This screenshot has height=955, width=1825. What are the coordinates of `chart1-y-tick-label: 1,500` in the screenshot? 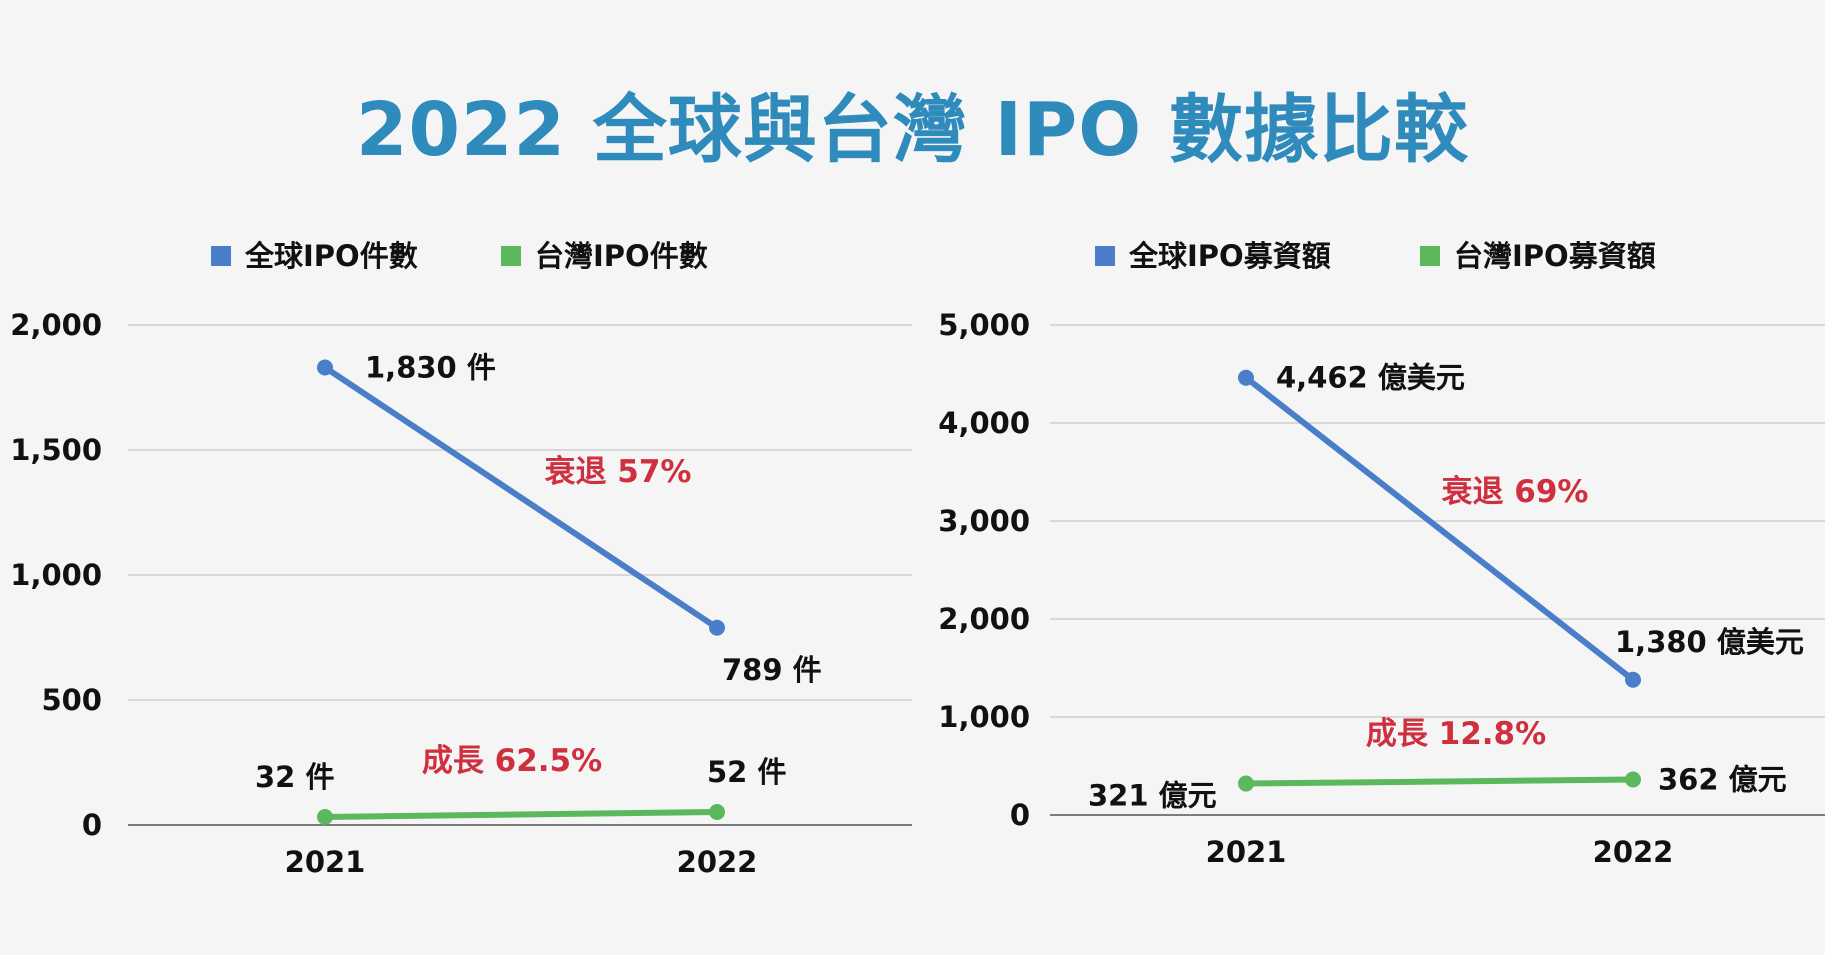 It's located at (56, 450).